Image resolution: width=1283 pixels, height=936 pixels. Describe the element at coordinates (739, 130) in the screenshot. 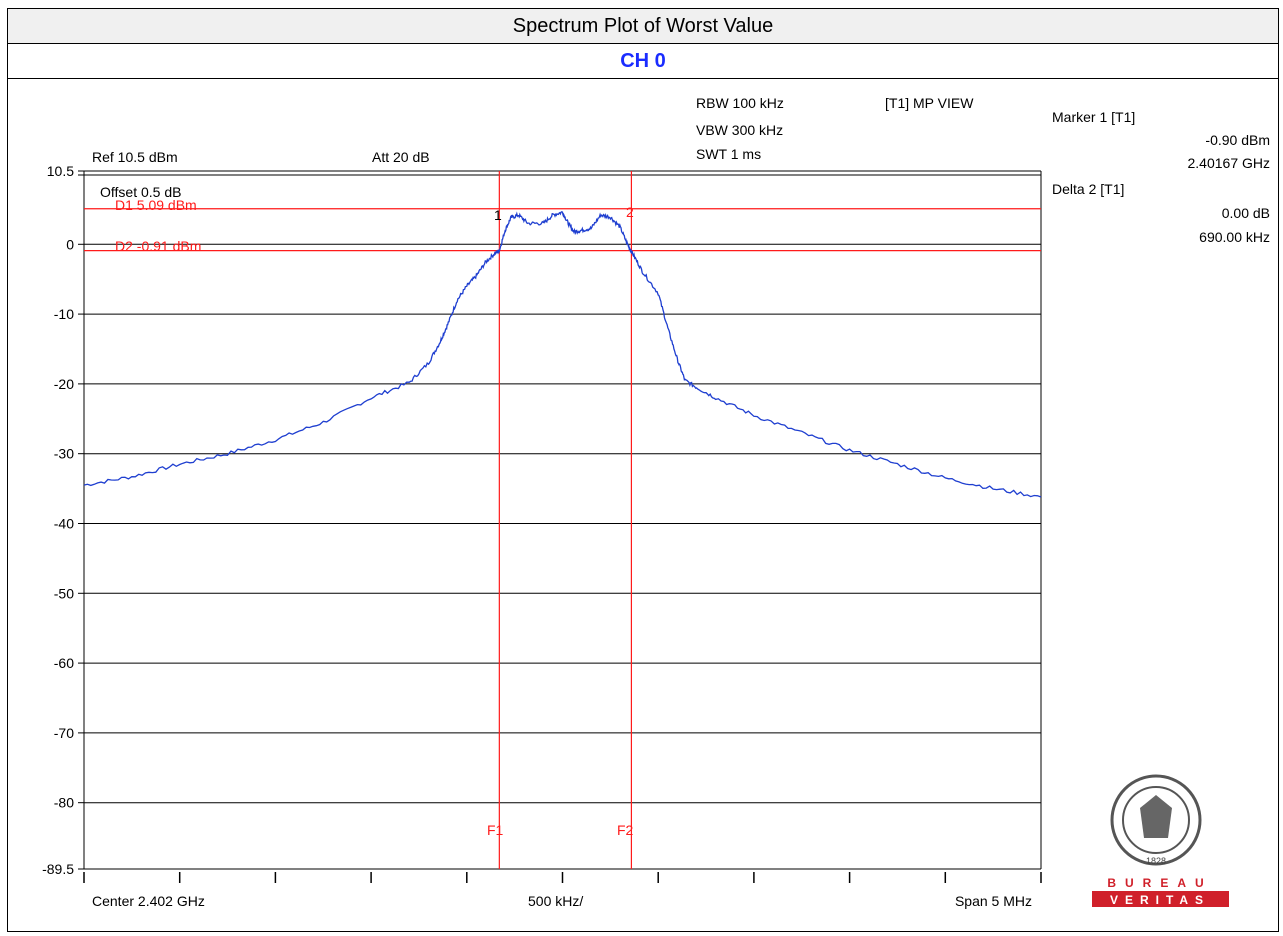

I see `vbw-label: VBW 300 kHz` at that location.